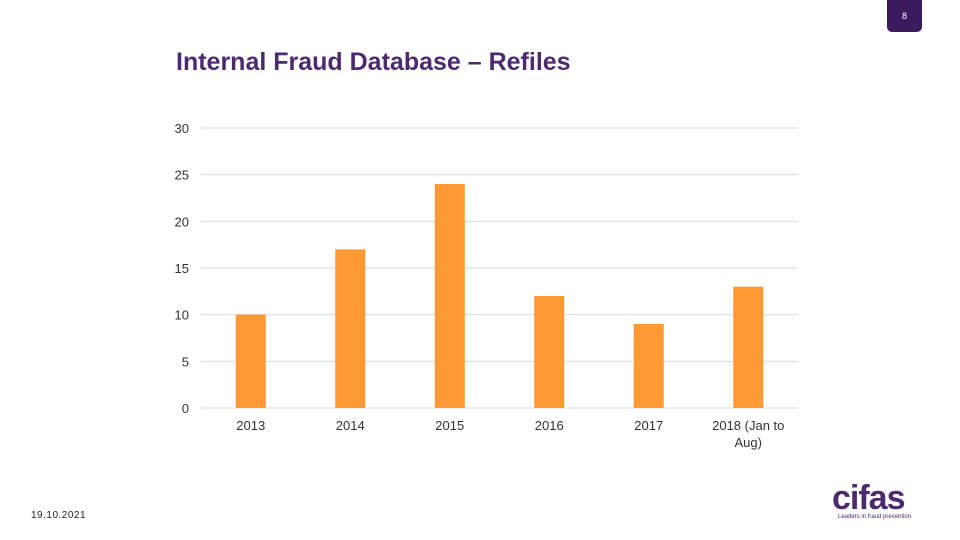 This screenshot has width=960, height=540. I want to click on page-number: 8, so click(904, 16).